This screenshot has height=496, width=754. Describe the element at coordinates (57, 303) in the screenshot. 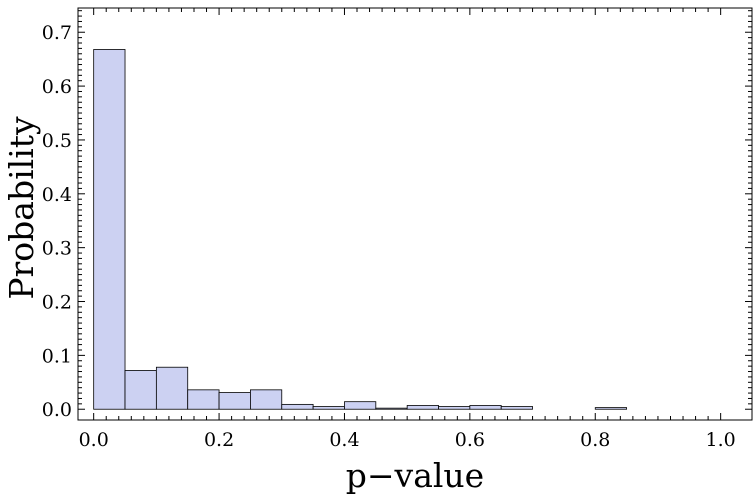

I see `y-tick-label: 0.2` at that location.